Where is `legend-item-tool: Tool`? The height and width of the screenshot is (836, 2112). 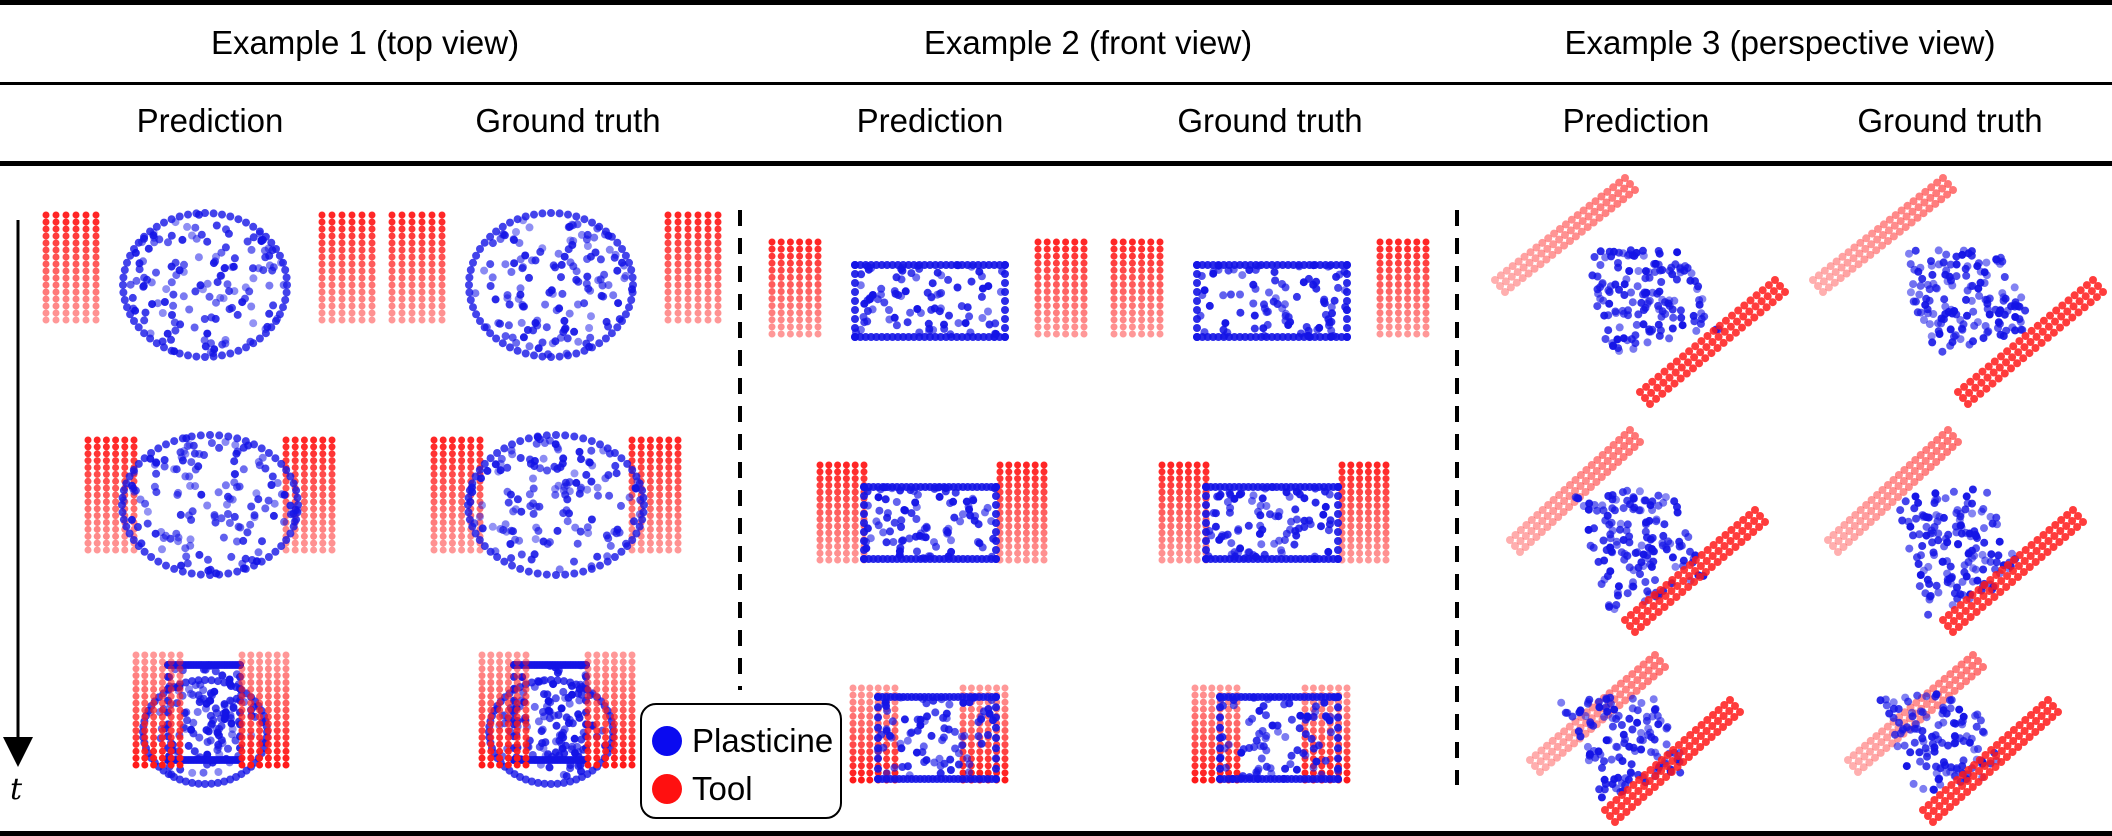
legend-item-tool: Tool is located at coordinates (702, 789).